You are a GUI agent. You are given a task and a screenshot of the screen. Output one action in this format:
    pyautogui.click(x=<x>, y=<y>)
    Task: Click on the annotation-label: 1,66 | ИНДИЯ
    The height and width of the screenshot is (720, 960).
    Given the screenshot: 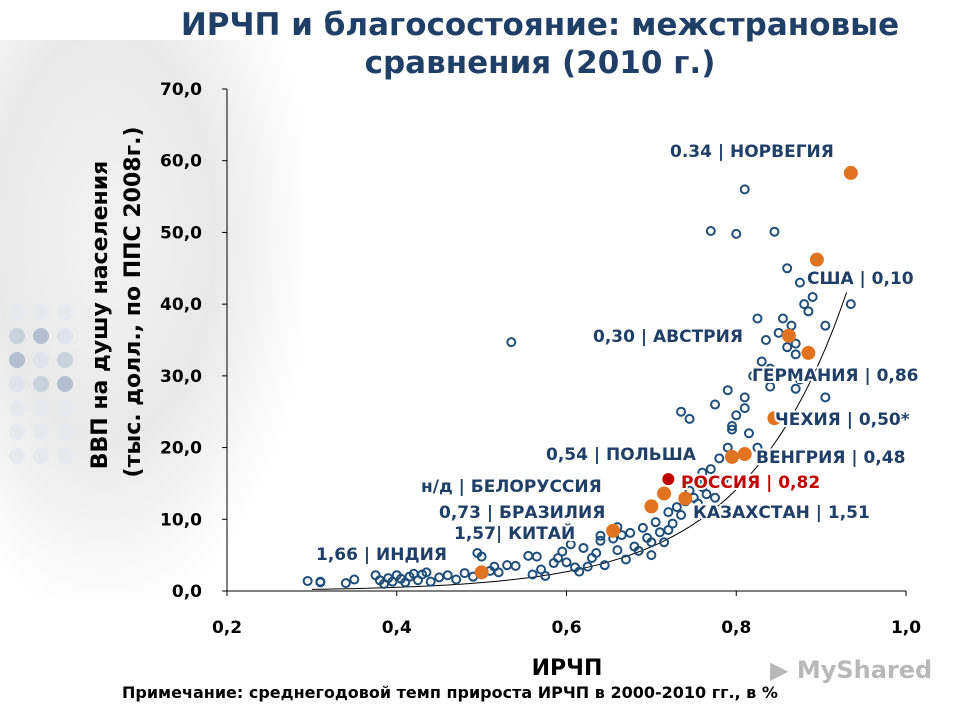 What is the action you would take?
    pyautogui.click(x=381, y=555)
    